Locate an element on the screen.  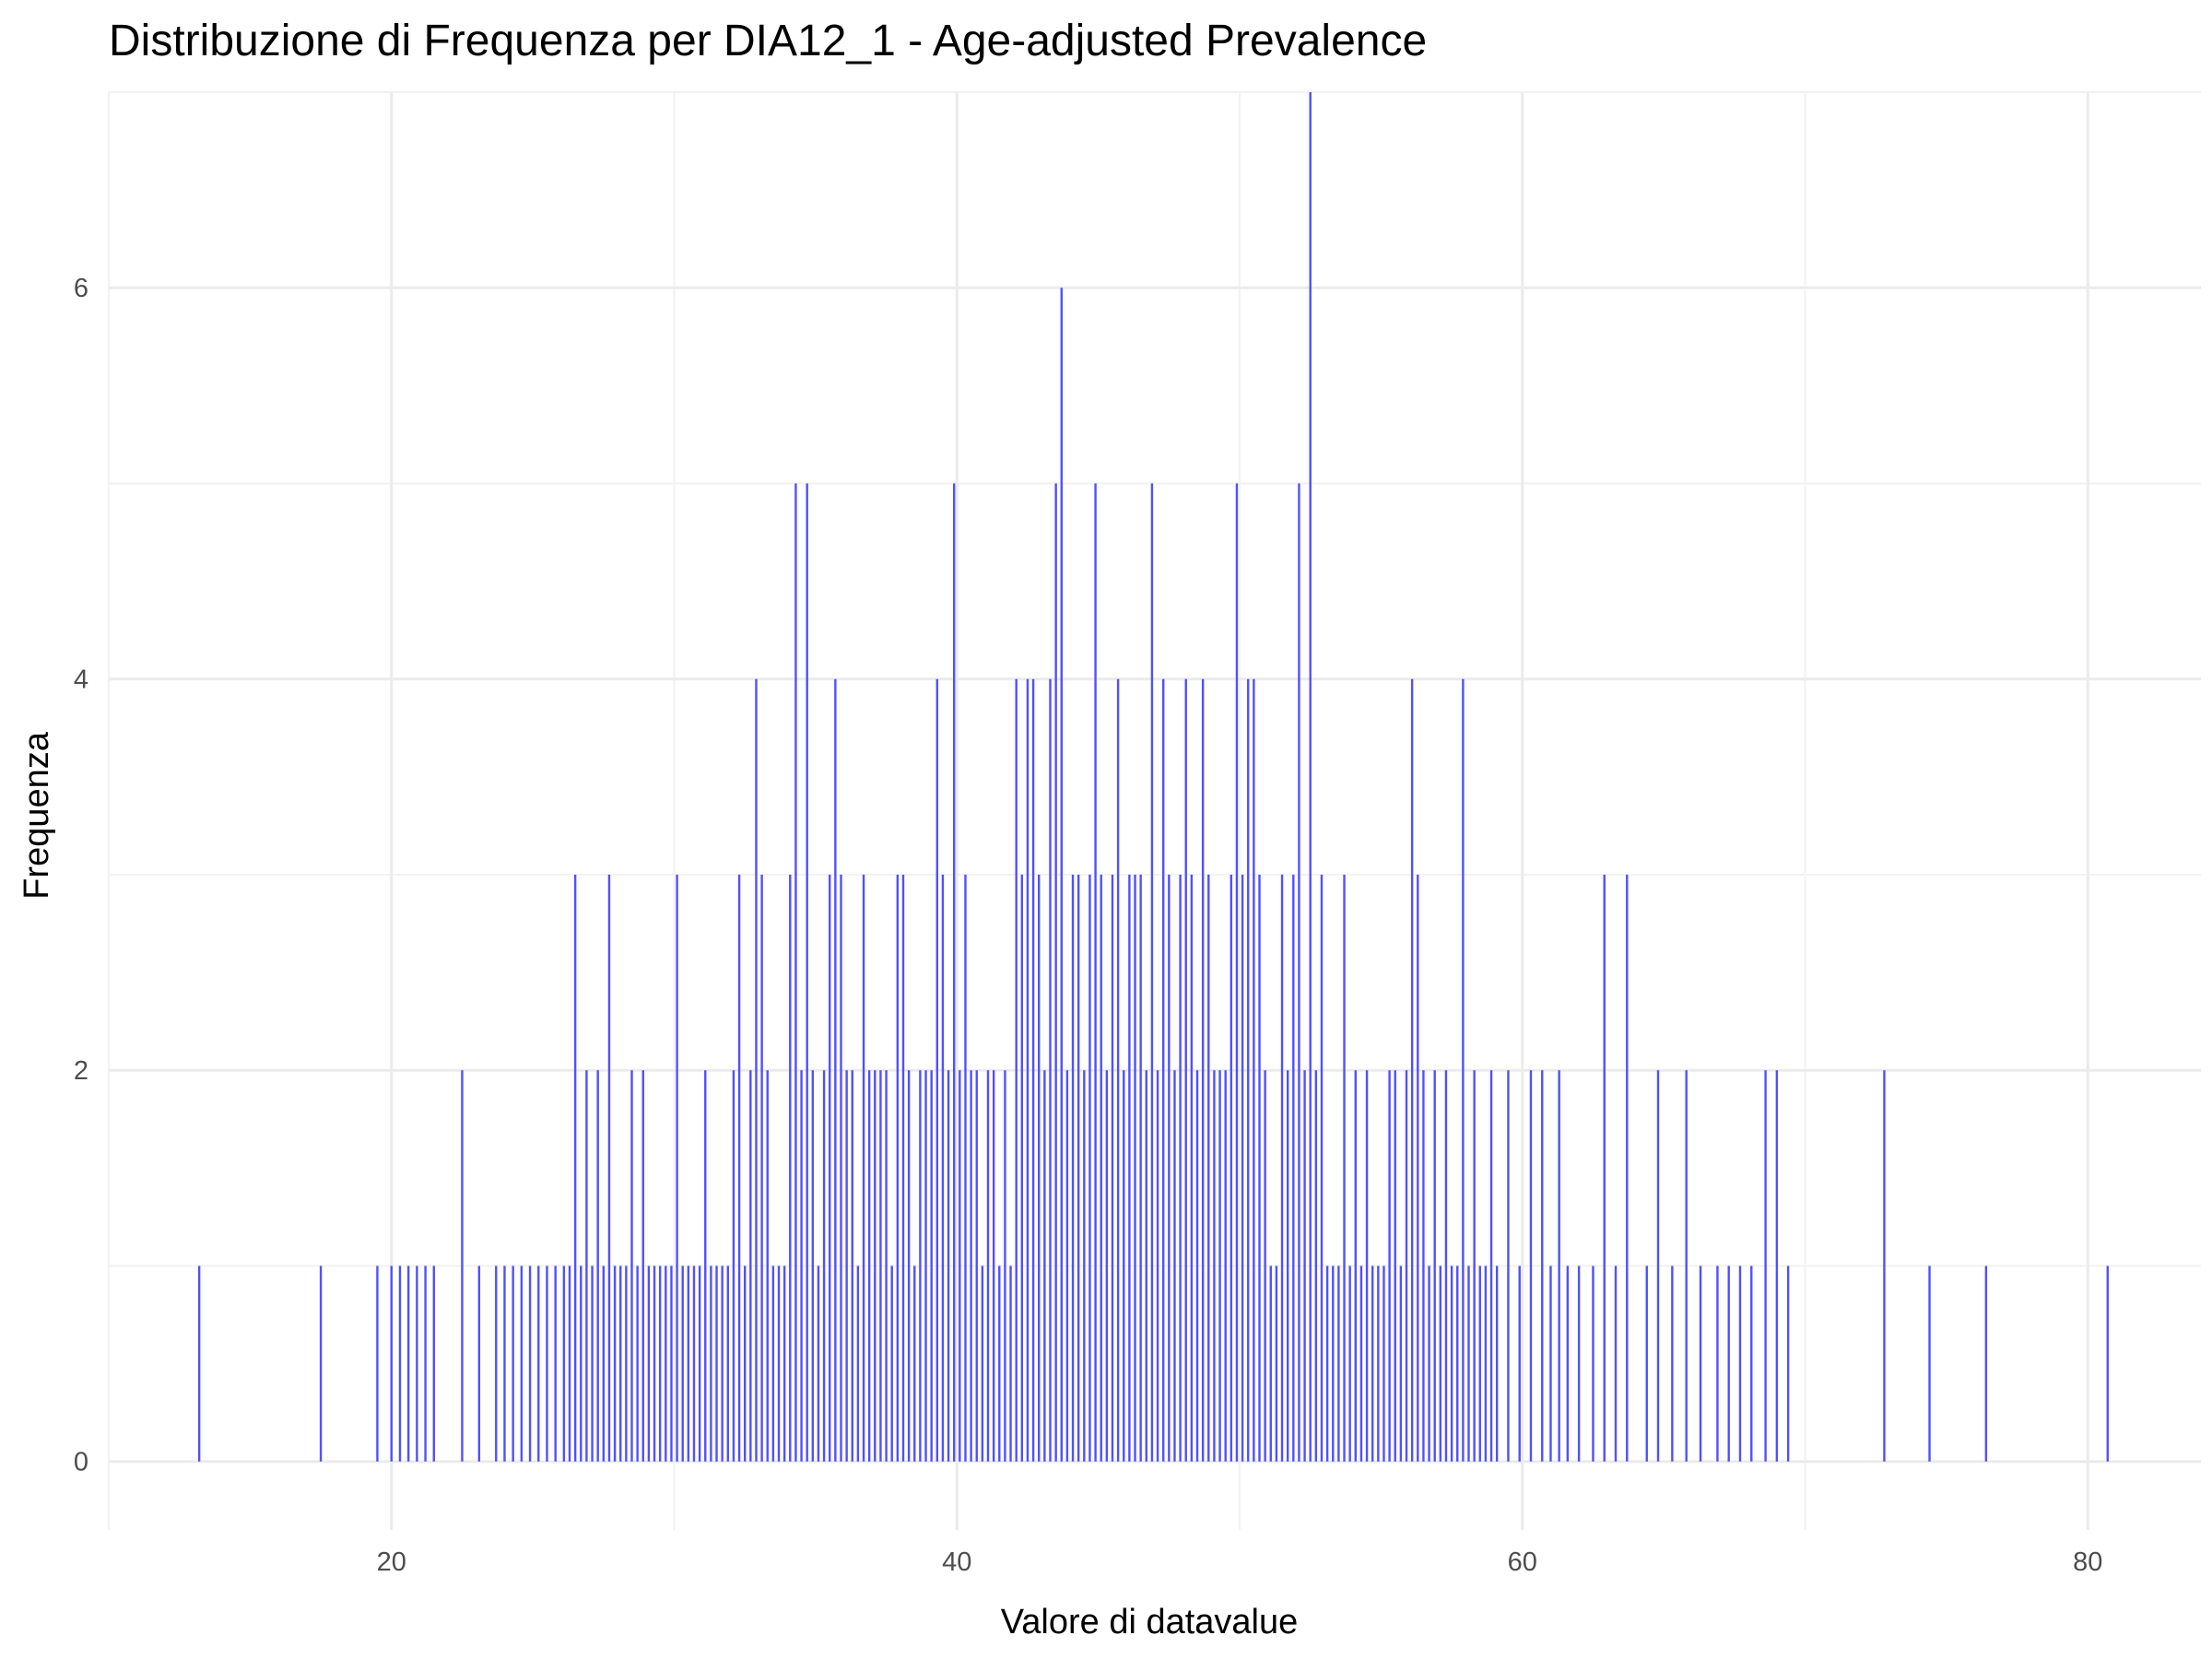
y-axis-ticks: 0 2 4 6 is located at coordinates (81, 875).